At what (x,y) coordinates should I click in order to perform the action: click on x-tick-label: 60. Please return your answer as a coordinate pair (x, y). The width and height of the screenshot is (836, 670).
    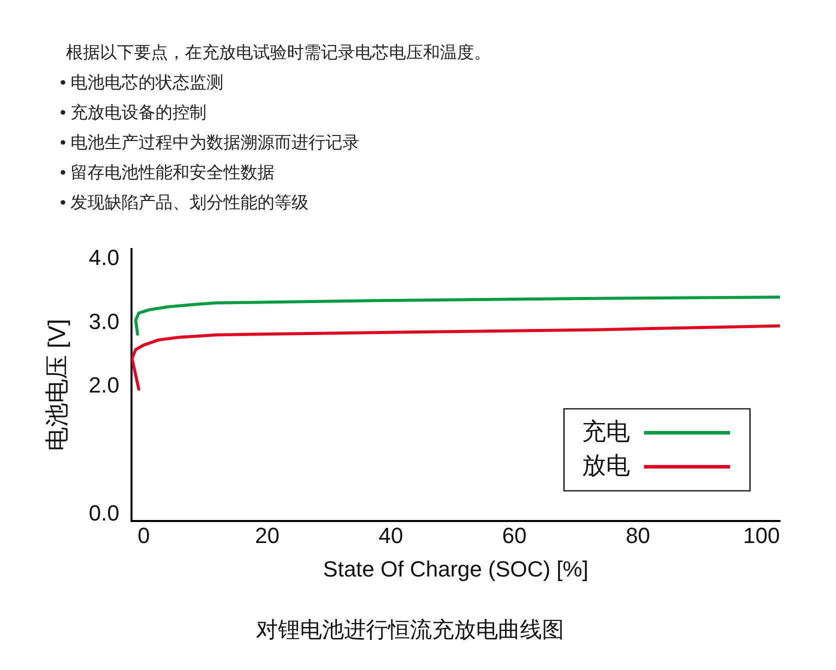
    Looking at the image, I should click on (514, 535).